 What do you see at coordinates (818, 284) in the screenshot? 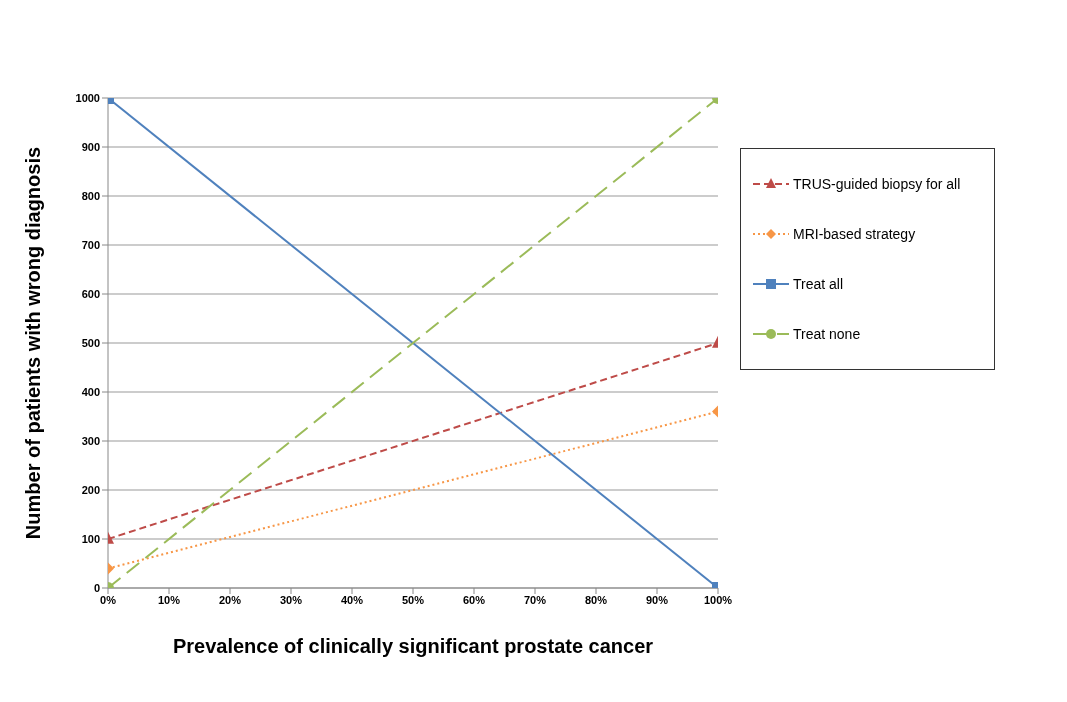
I see `legend-label: Treat all` at bounding box center [818, 284].